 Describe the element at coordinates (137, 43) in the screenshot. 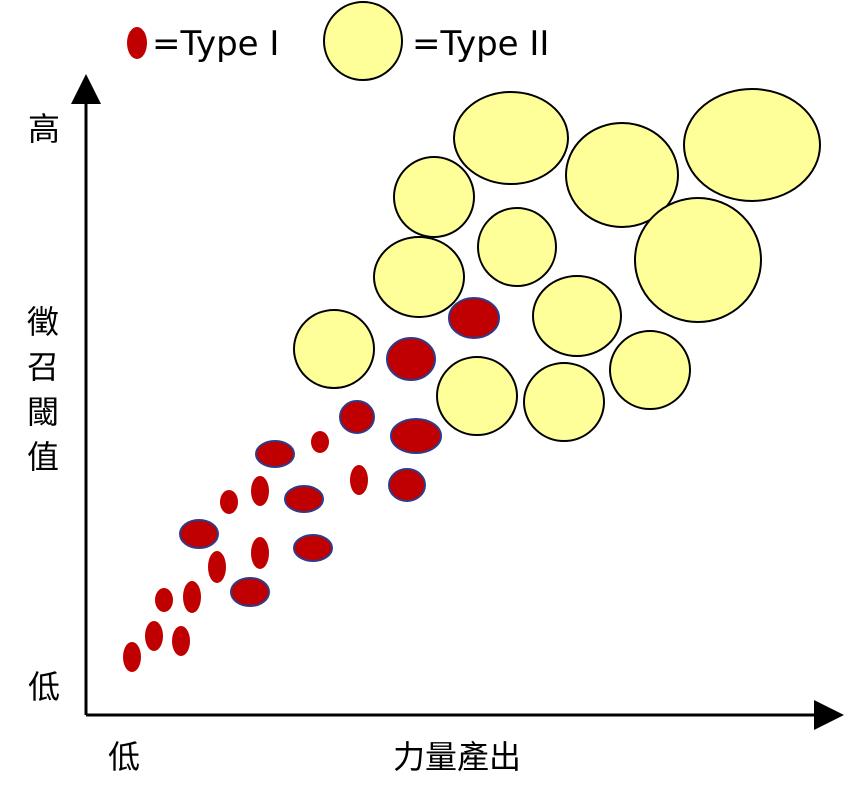

I see `legend-type1-swatch` at that location.